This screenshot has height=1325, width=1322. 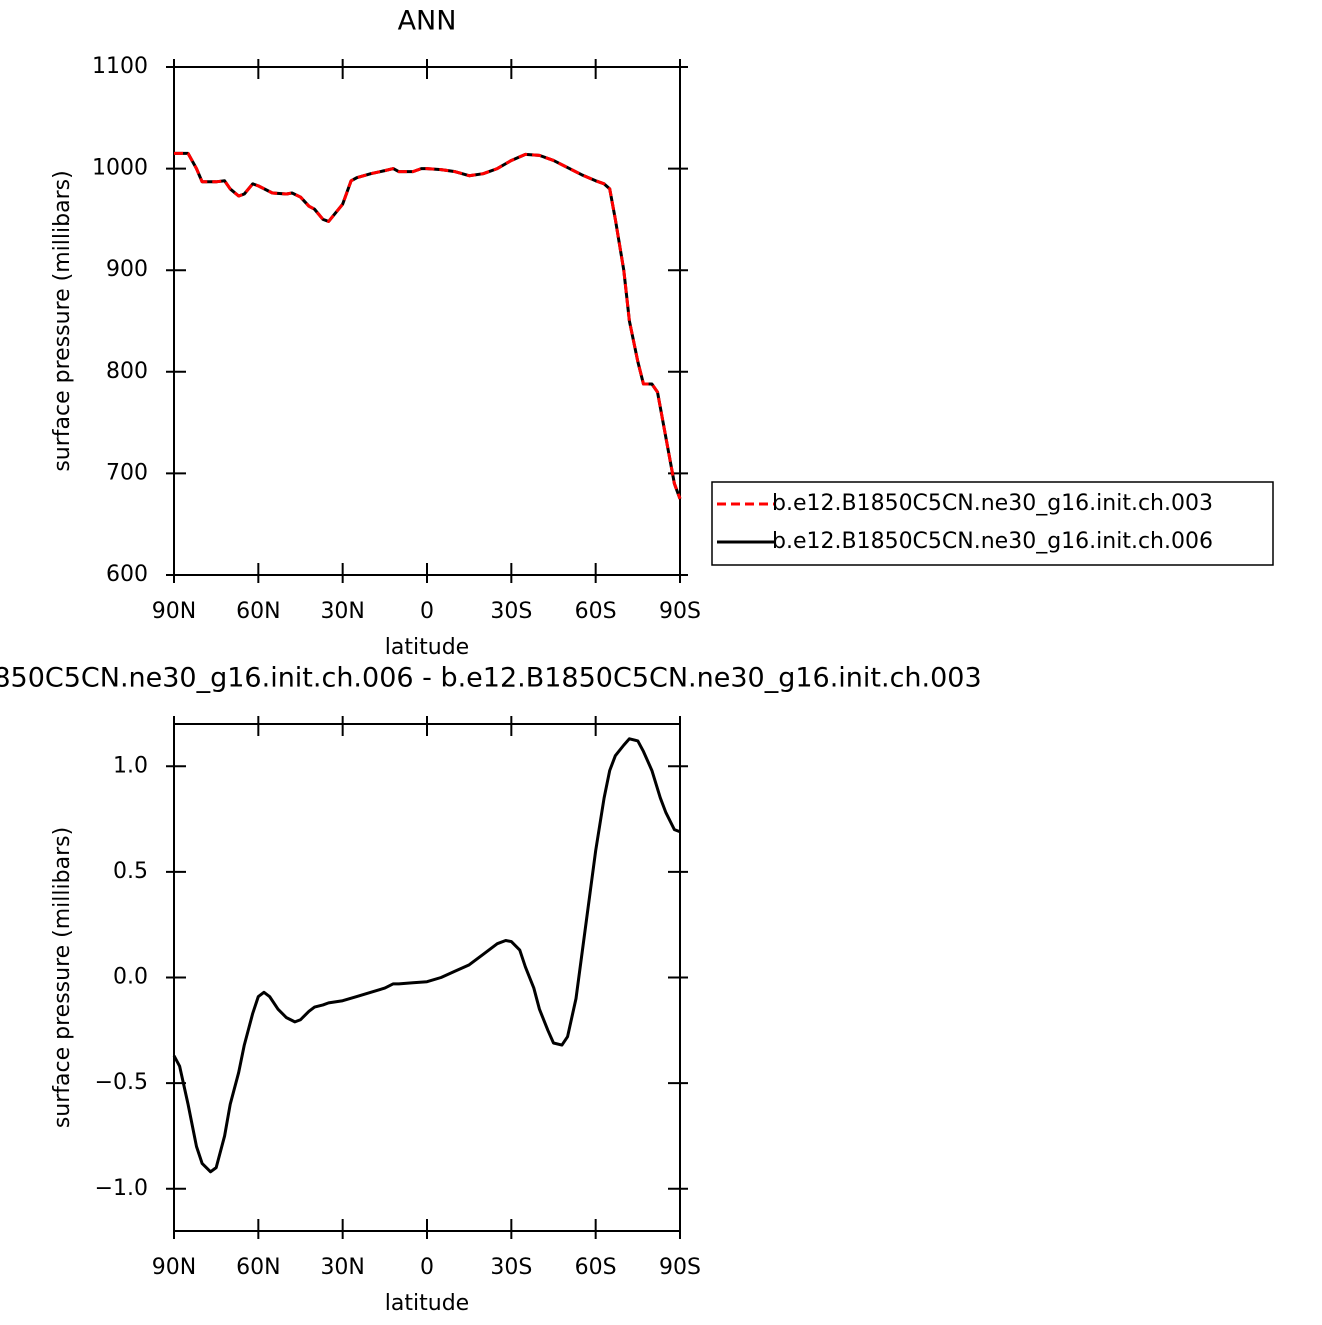 What do you see at coordinates (130, 765) in the screenshot?
I see `y-tick-label: 1.0` at bounding box center [130, 765].